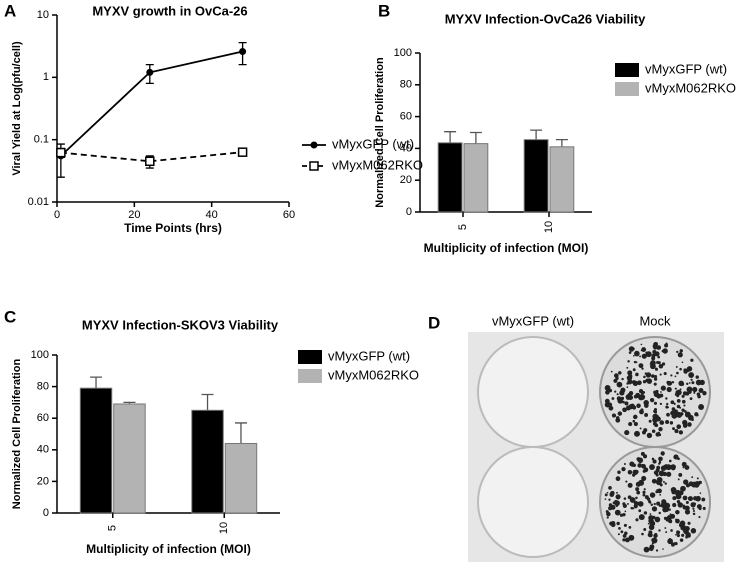  What do you see at coordinates (655, 447) in the screenshot?
I see `plaques` at bounding box center [655, 447].